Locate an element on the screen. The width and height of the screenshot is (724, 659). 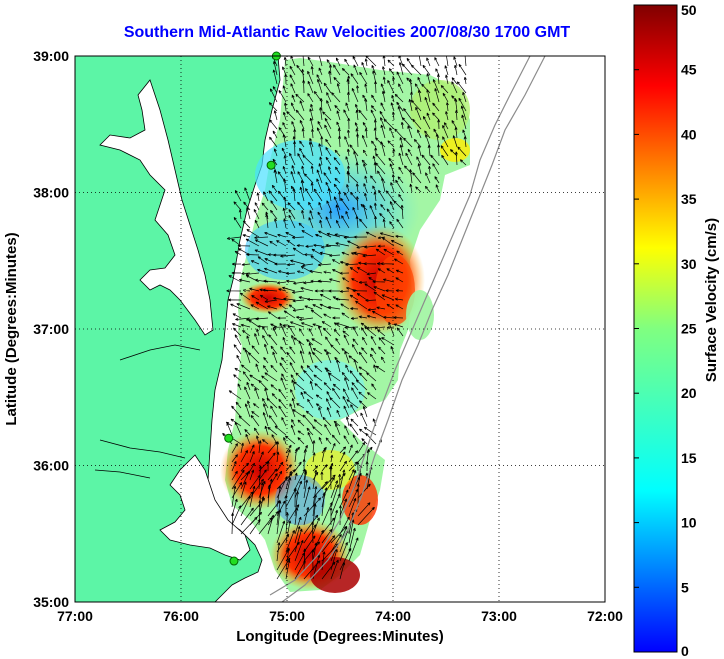
colorbar-tick-label: 10 is located at coordinates (689, 523).